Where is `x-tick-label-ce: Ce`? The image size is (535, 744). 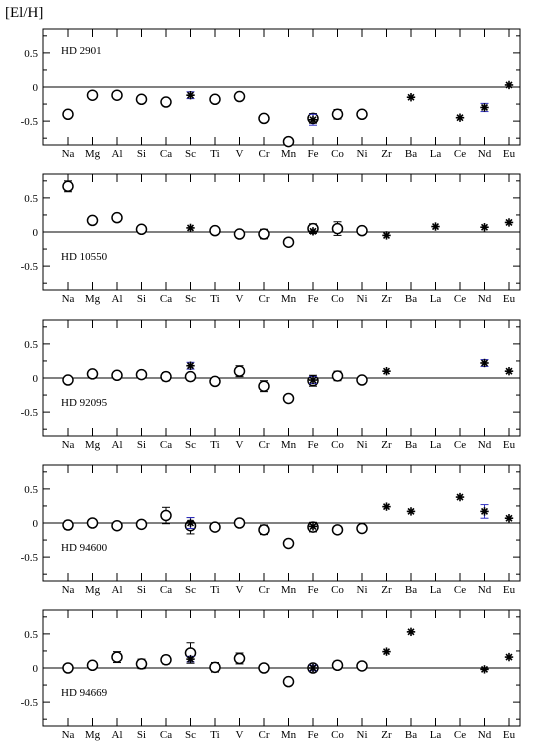
x-tick-label-ce: Ce is located at coordinates (460, 154).